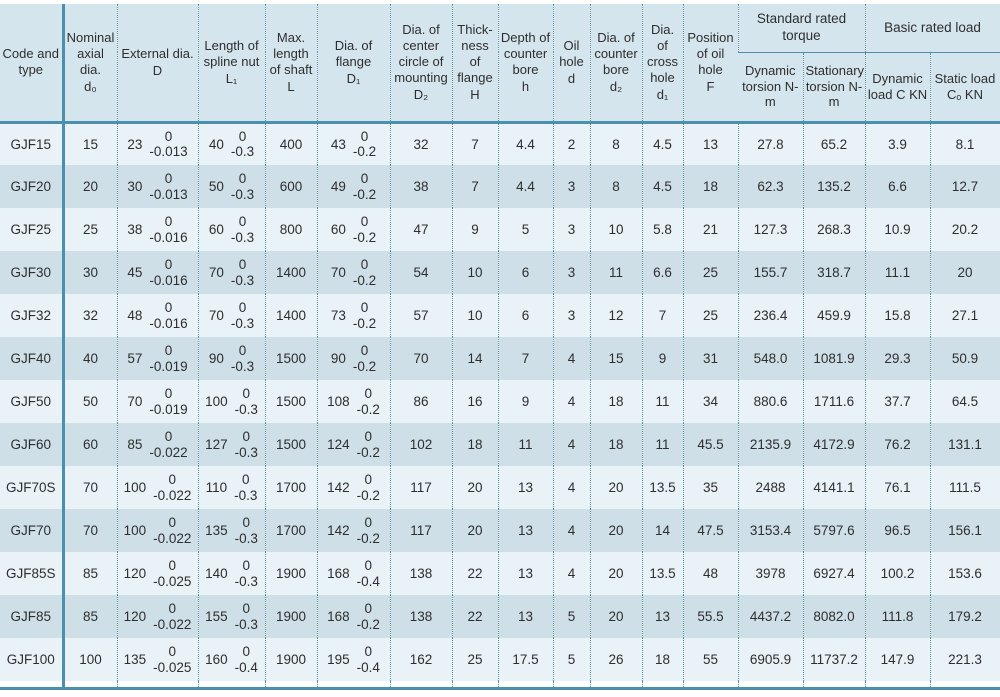  What do you see at coordinates (353, 487) in the screenshot?
I see `cell-D1: 142 0 -0.2` at bounding box center [353, 487].